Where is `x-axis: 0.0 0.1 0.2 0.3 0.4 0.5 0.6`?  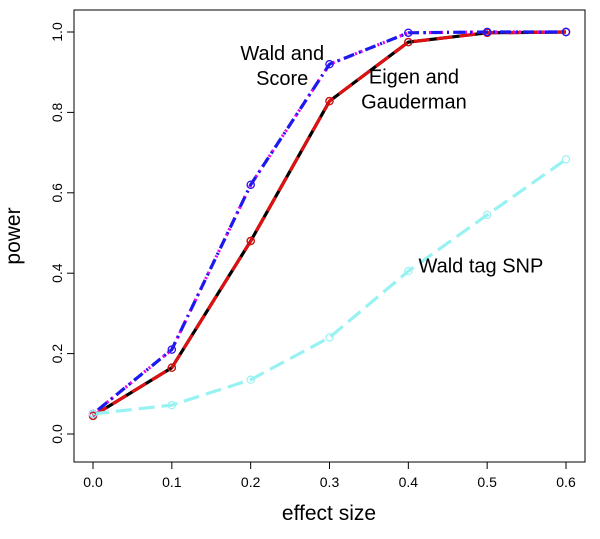
x-axis: 0.0 0.1 0.2 0.3 0.4 0.5 0.6 is located at coordinates (329, 475).